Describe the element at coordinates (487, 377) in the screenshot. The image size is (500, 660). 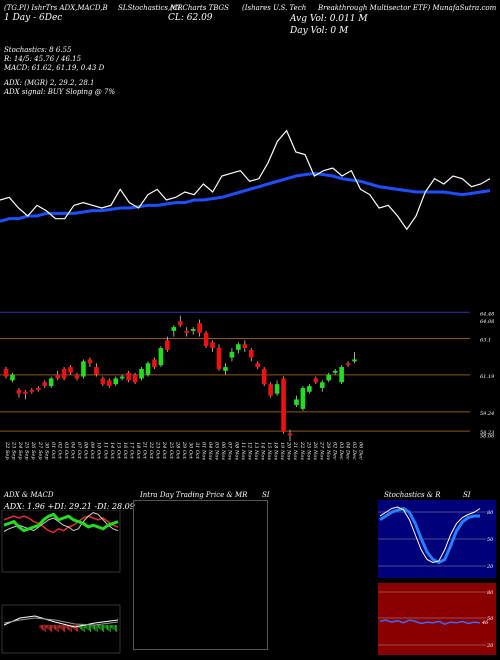
I see `price-axis-label: 61.19` at that location.